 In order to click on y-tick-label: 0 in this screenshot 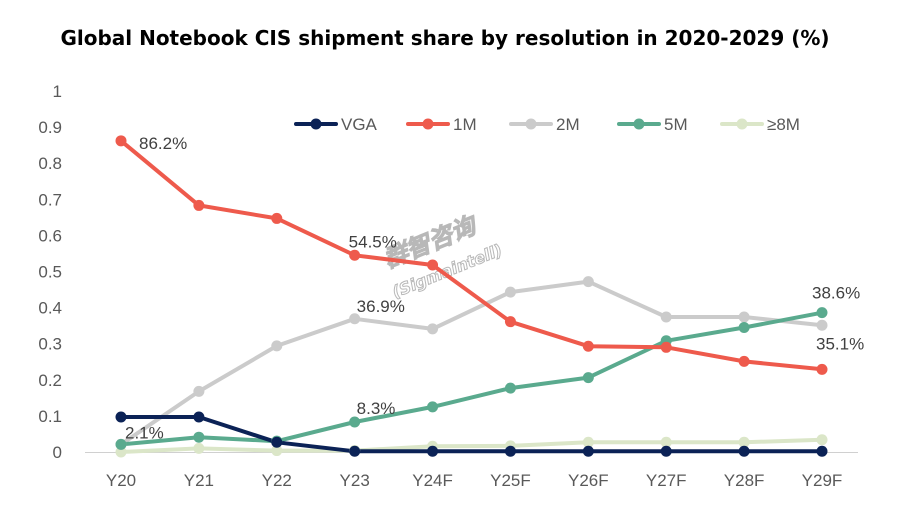, I will do `click(57, 452)`.